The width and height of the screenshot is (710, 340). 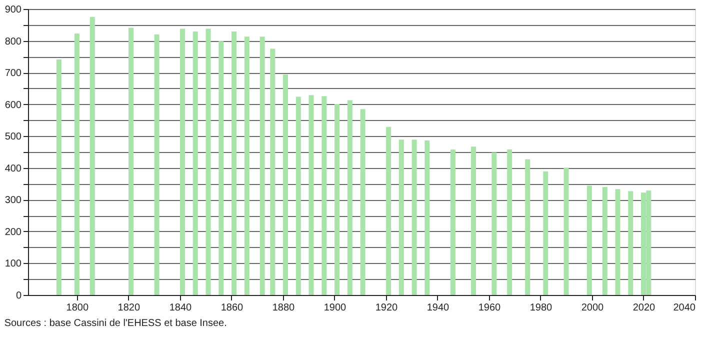 What do you see at coordinates (684, 308) in the screenshot?
I see `x-tick-label: 2040` at bounding box center [684, 308].